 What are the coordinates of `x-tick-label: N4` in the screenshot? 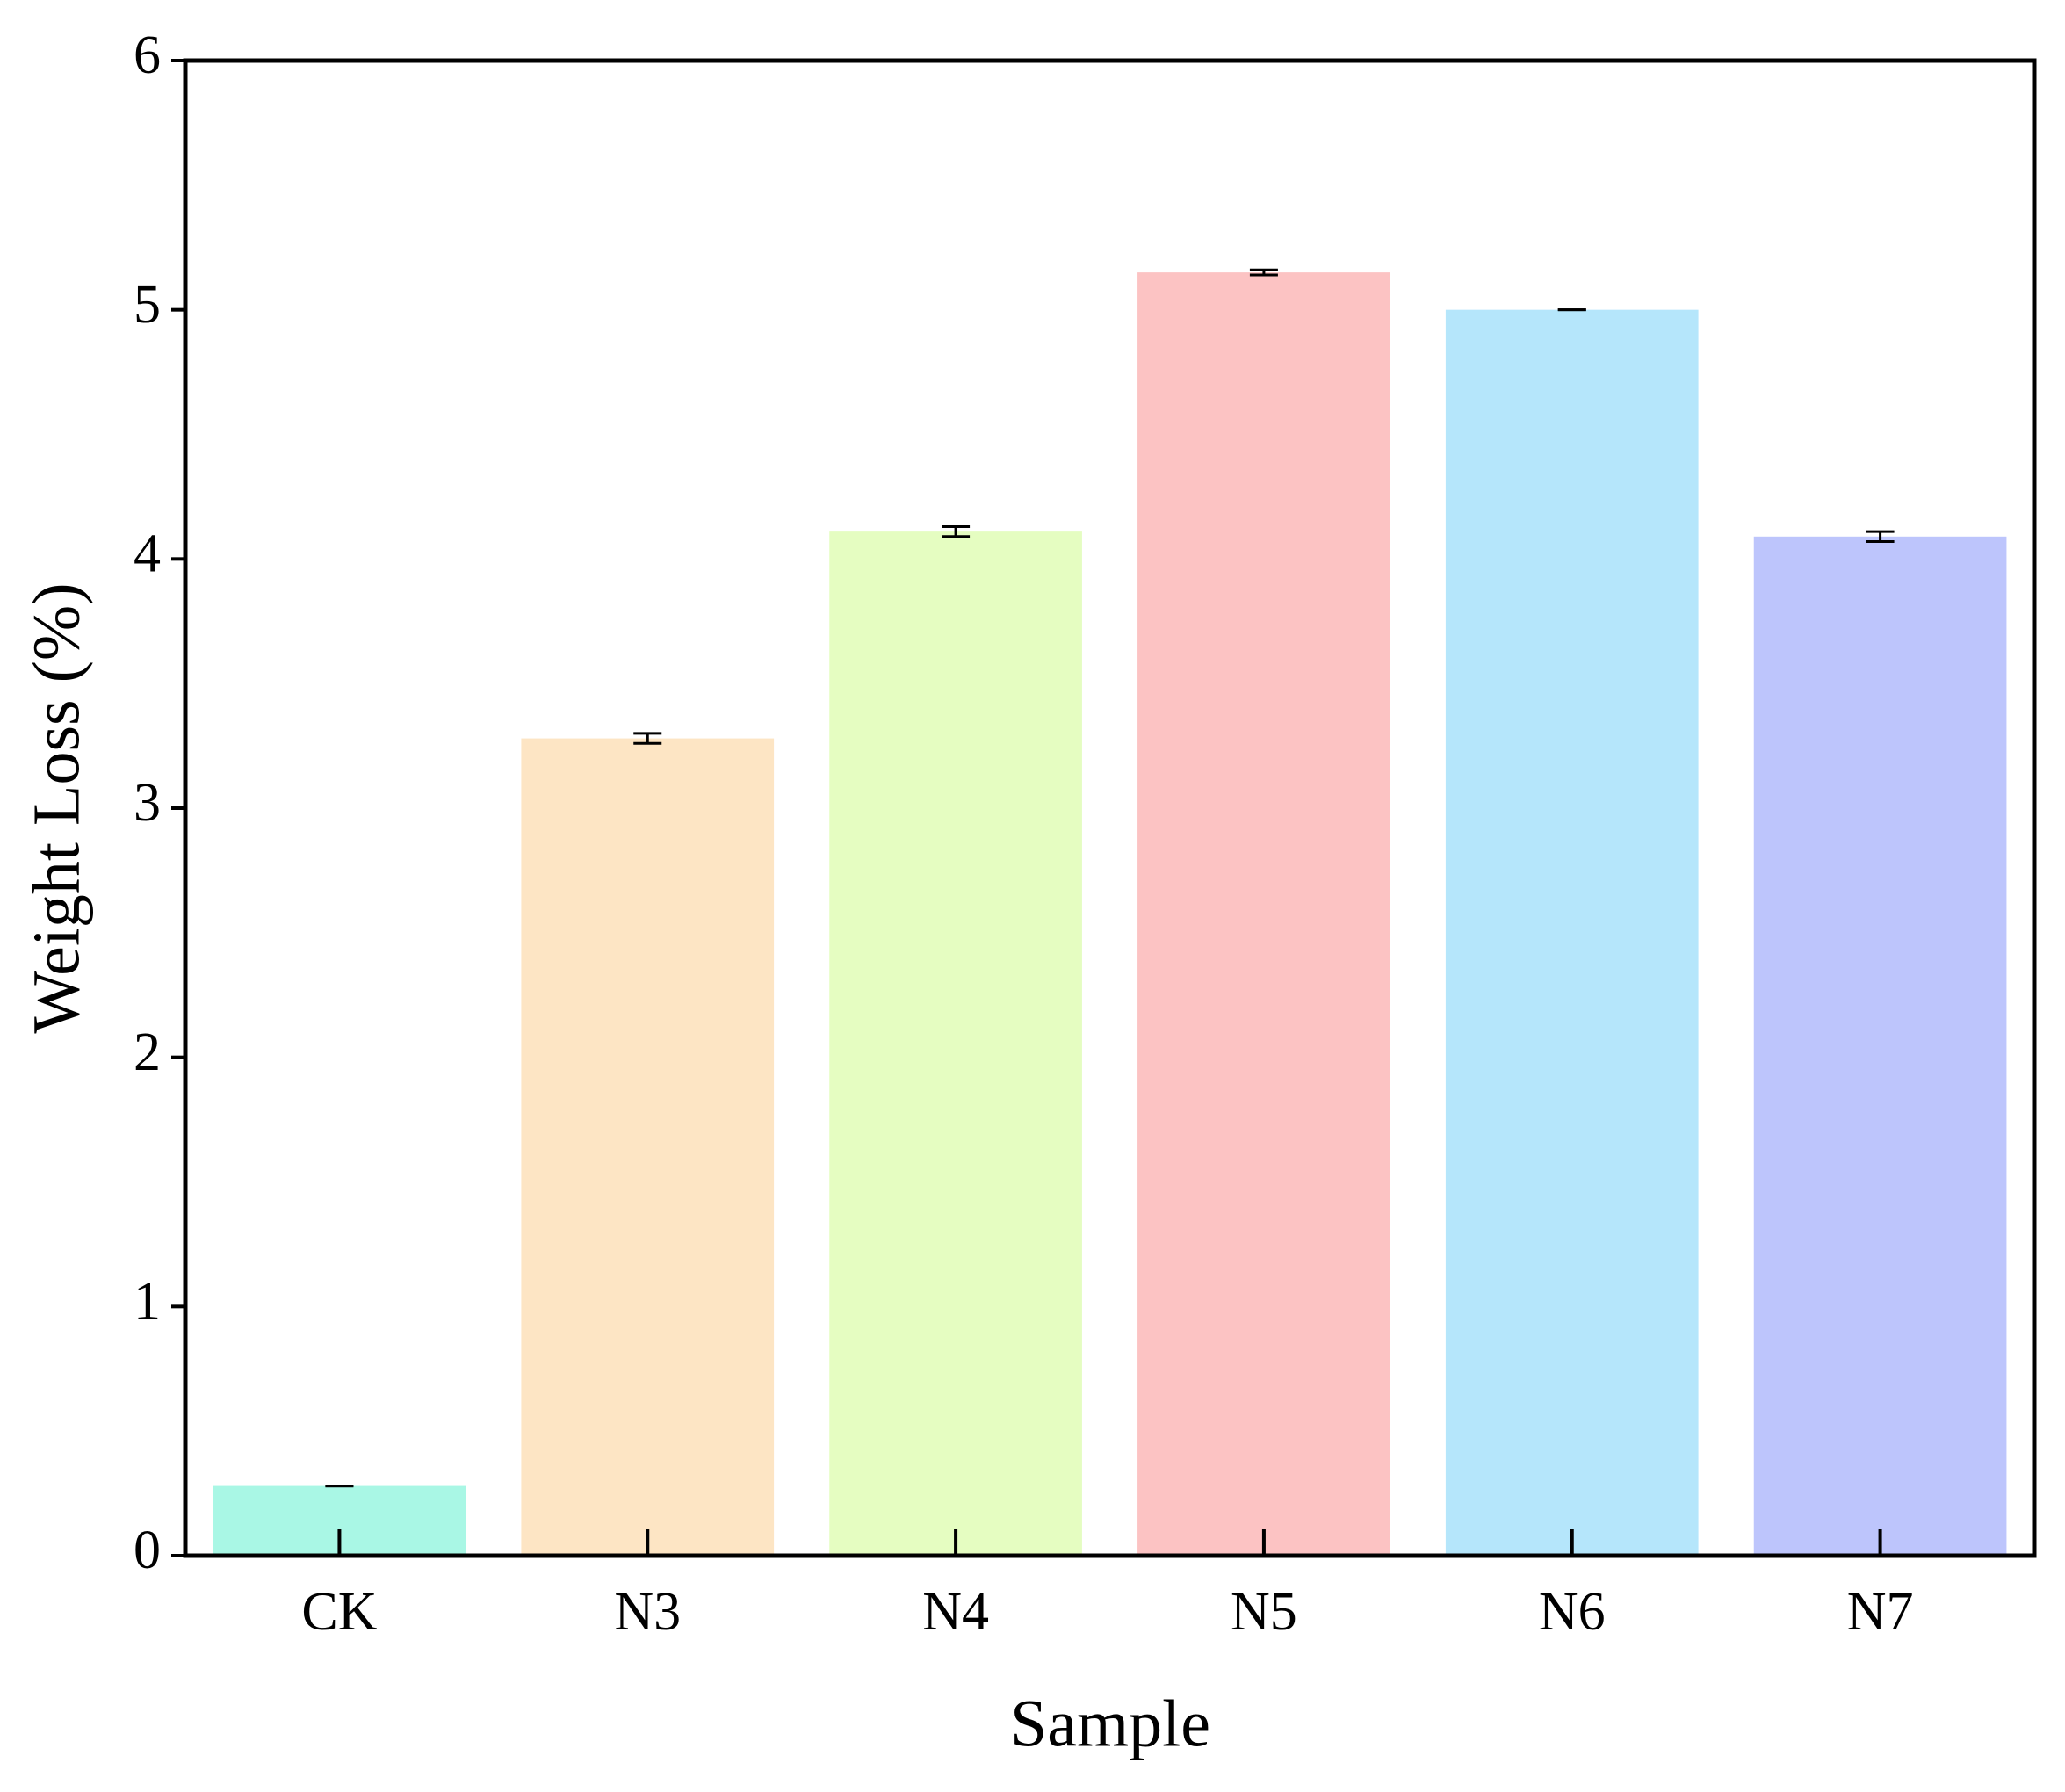 It's located at (955, 1612).